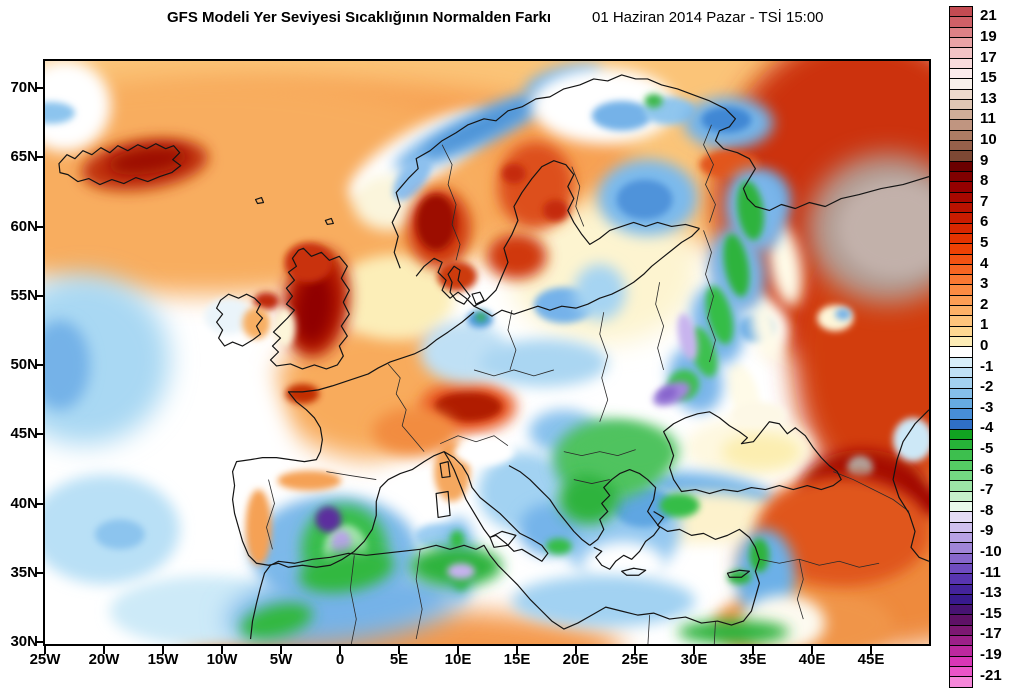 This screenshot has height=700, width=1024. What do you see at coordinates (990, 572) in the screenshot?
I see `color-scale-tick-label: -11` at bounding box center [990, 572].